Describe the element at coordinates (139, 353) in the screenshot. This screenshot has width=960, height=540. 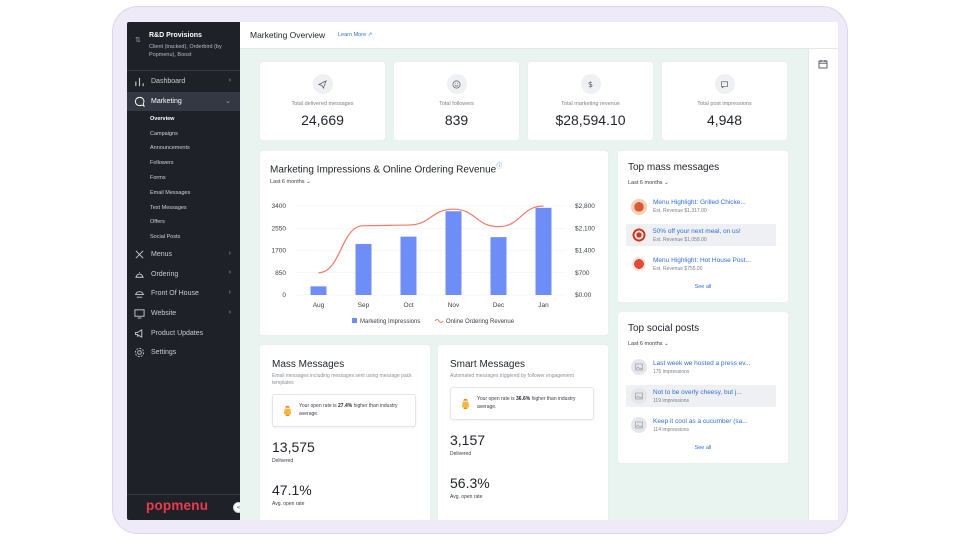
I see `gear-icon` at that location.